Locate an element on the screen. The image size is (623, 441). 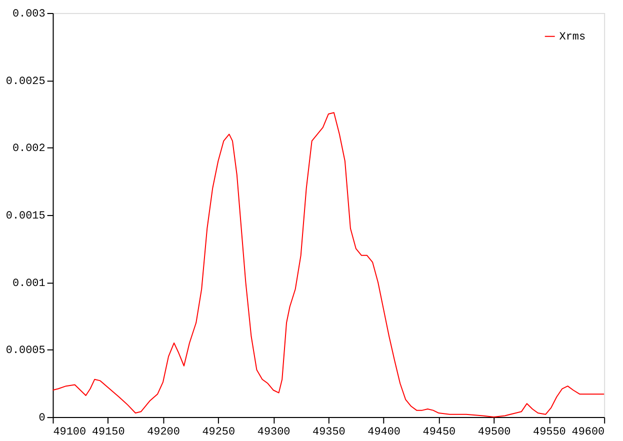
legend-label: Xrms is located at coordinates (572, 37).